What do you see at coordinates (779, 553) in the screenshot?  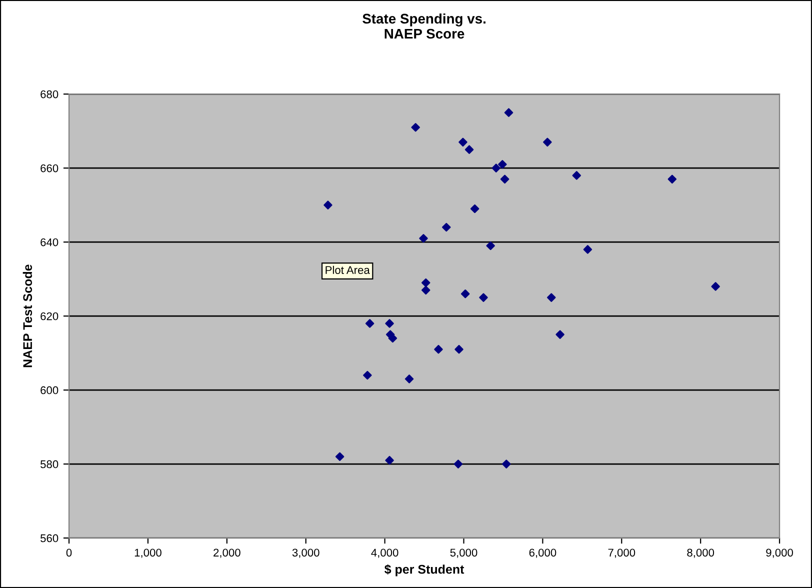 I see `x-tick-label: 9,000` at bounding box center [779, 553].